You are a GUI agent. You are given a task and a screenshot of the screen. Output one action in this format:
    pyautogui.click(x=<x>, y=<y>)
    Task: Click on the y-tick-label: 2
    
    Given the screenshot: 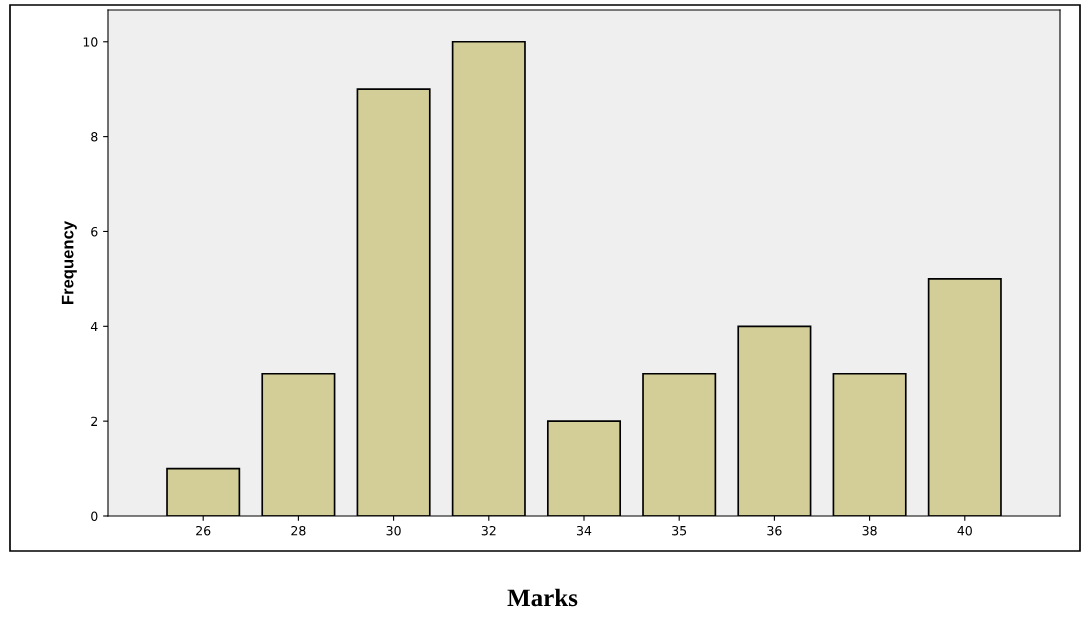 What is the action you would take?
    pyautogui.click(x=94, y=421)
    